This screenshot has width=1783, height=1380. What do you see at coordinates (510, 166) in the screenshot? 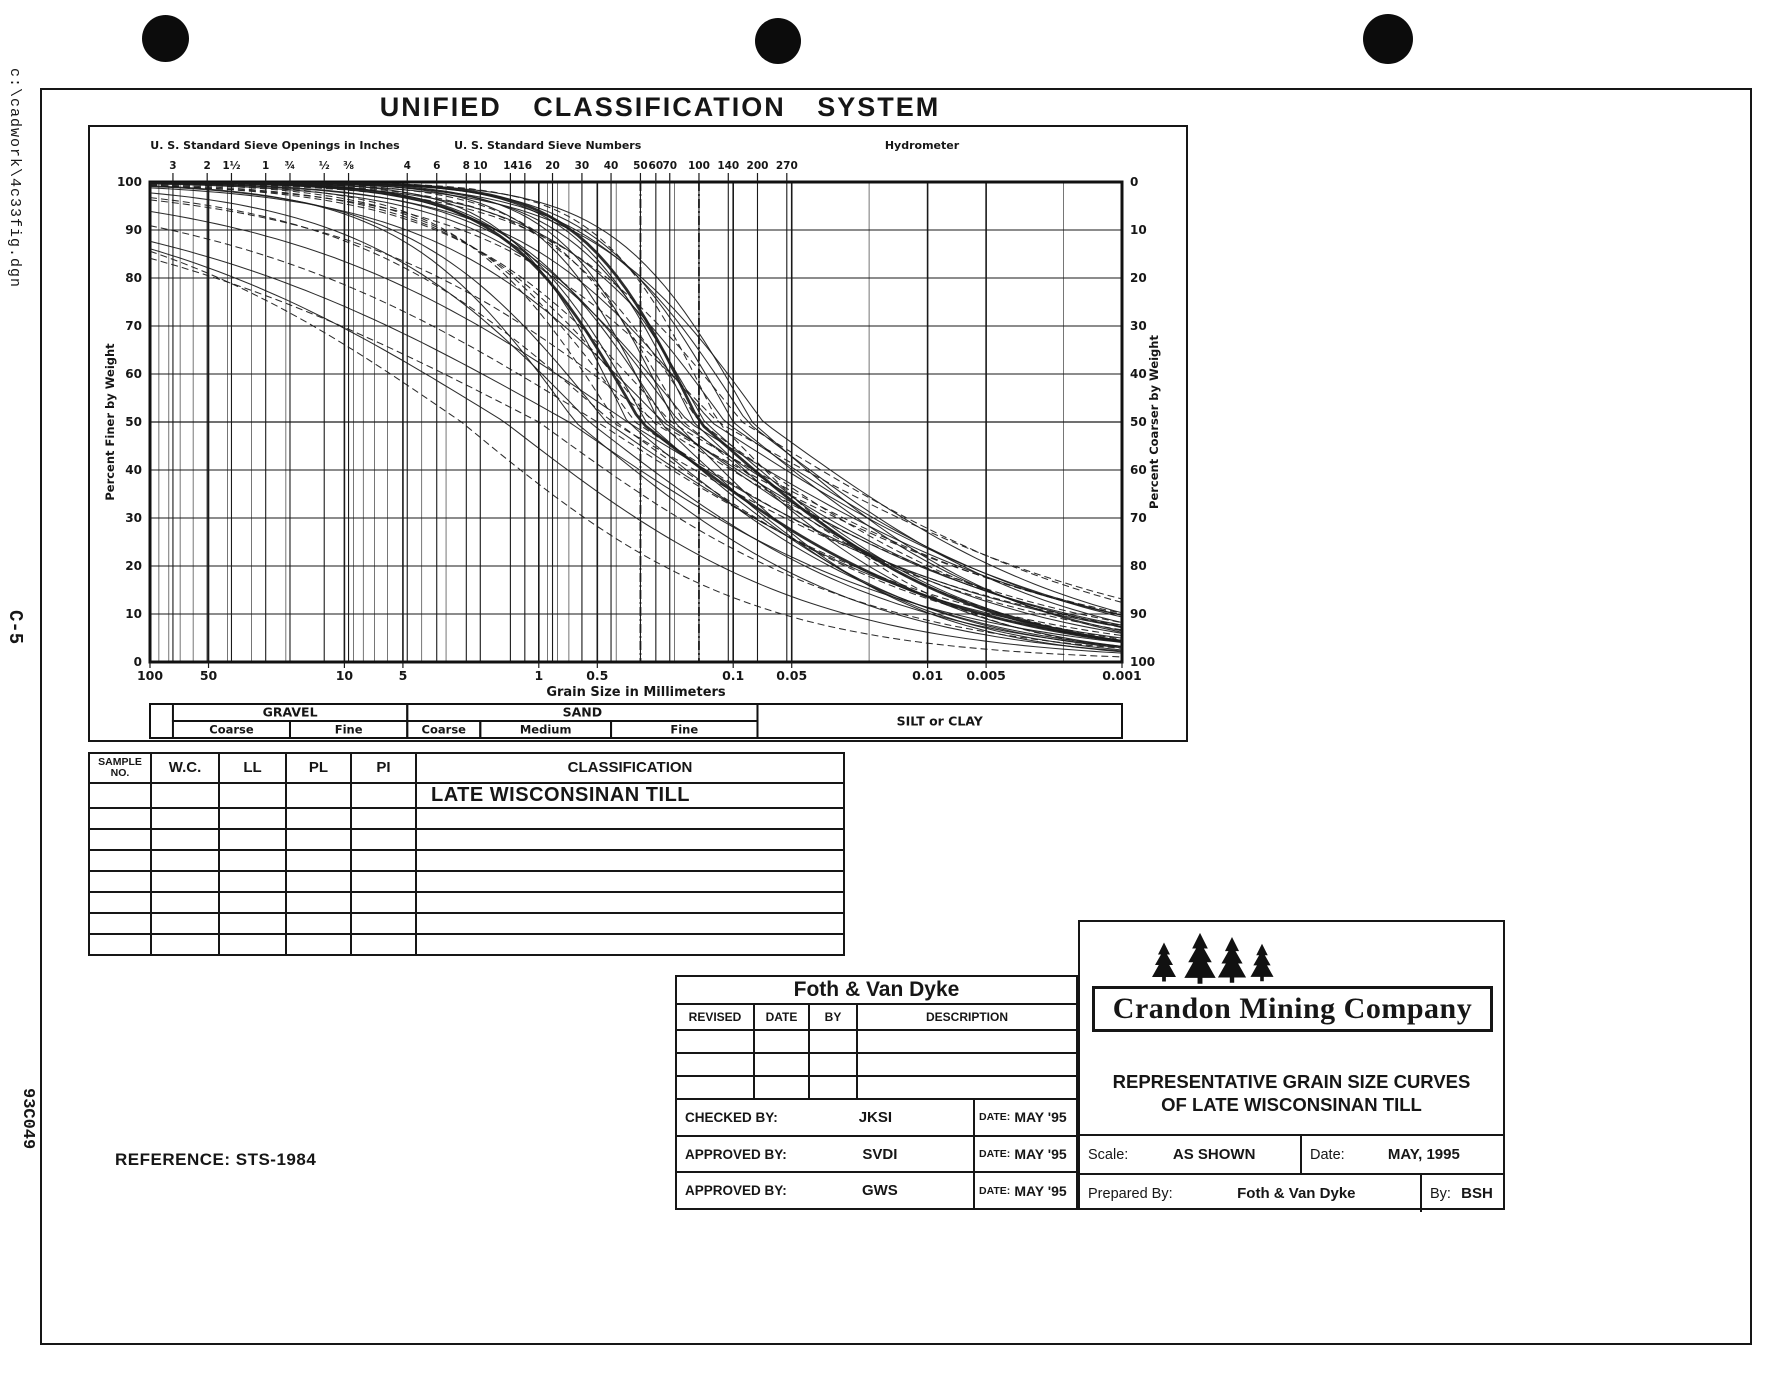
I see `svg-text: 14` at bounding box center [510, 166].